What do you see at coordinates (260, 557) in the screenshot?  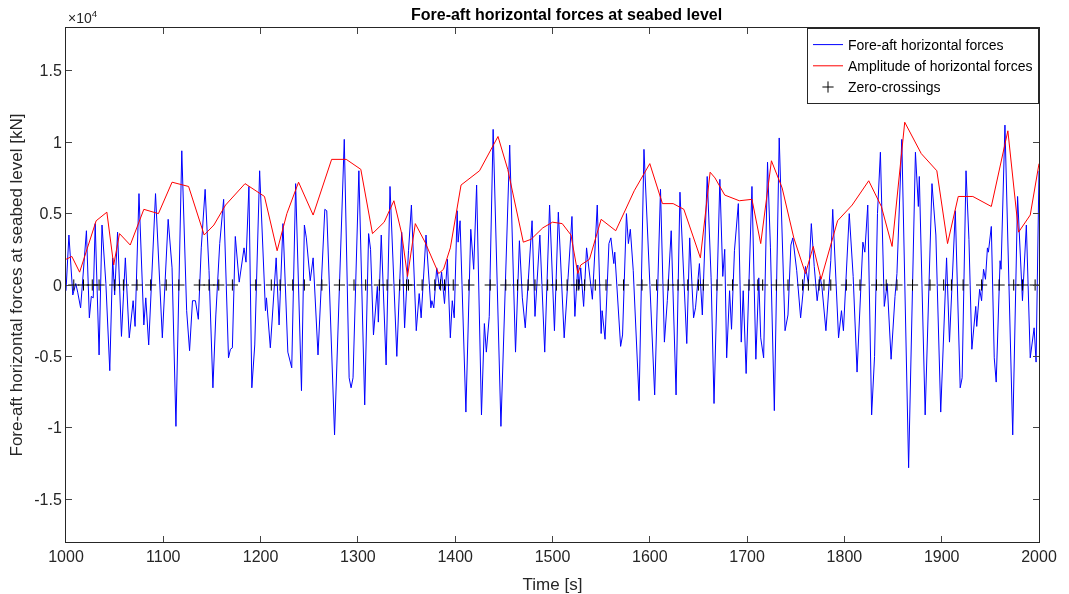 I see `x-tick-label: 1200` at bounding box center [260, 557].